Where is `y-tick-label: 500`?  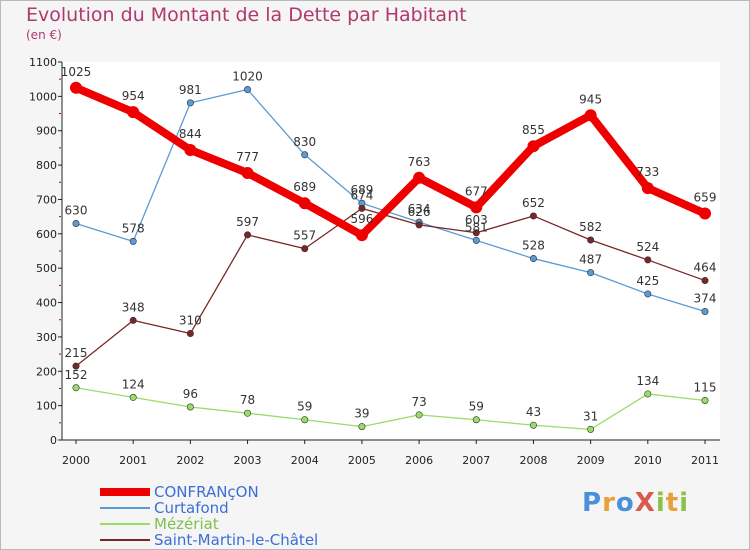
y-tick-label: 500 is located at coordinates (46, 268).